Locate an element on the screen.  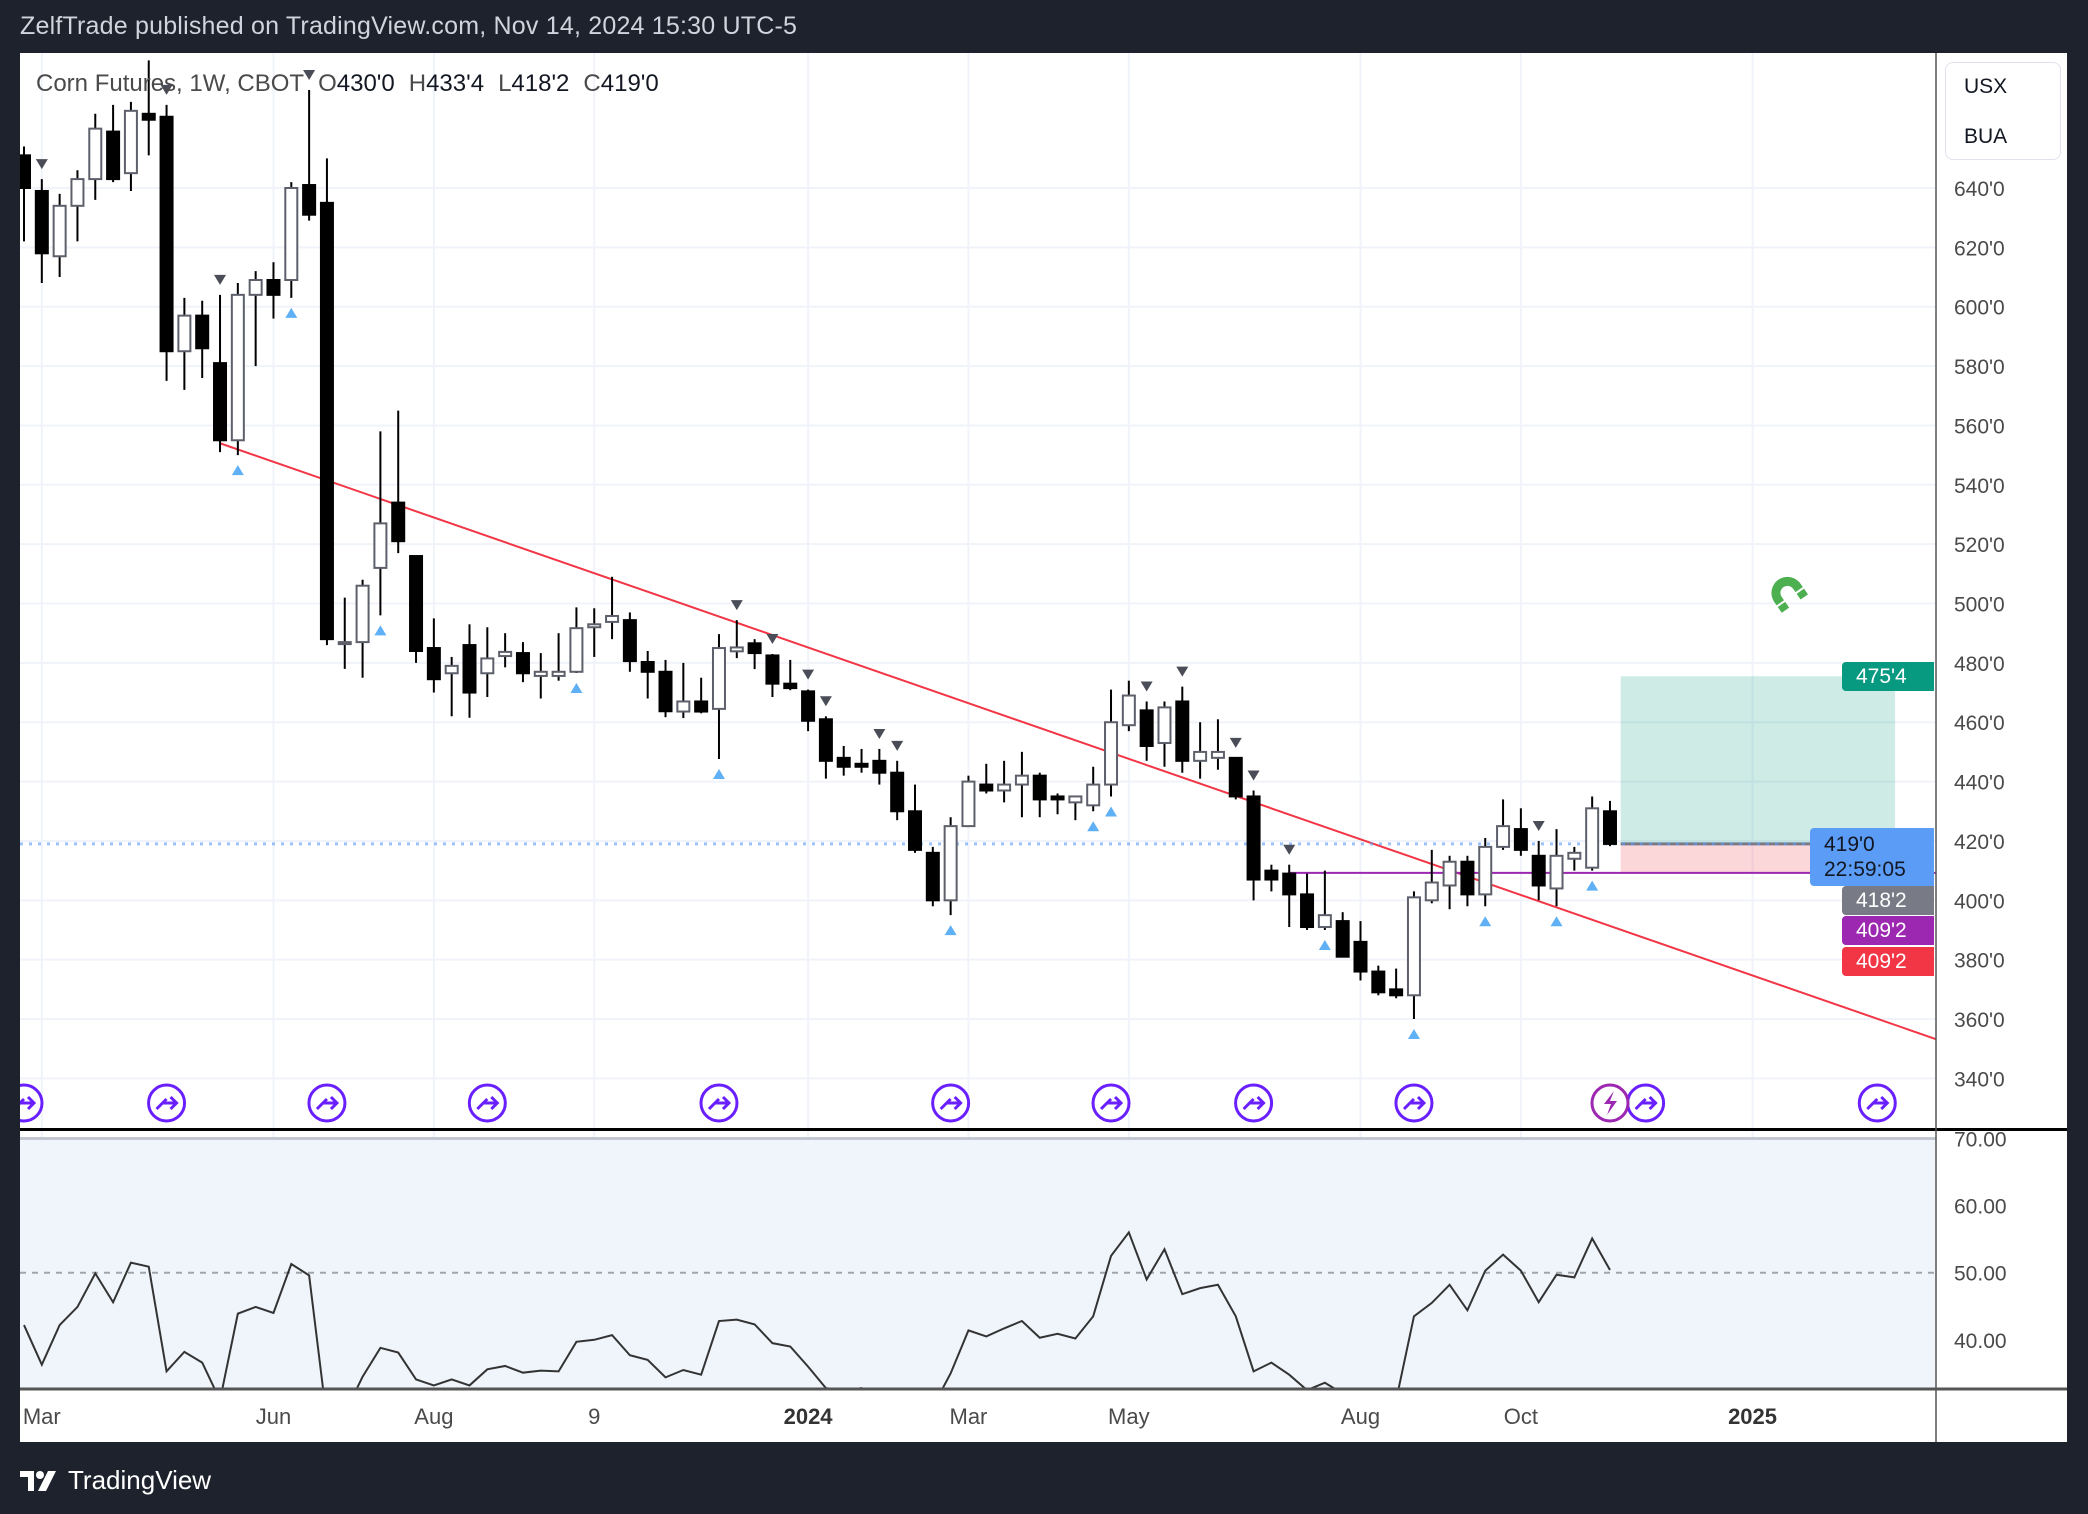
rsi-line is located at coordinates (817, 1325).